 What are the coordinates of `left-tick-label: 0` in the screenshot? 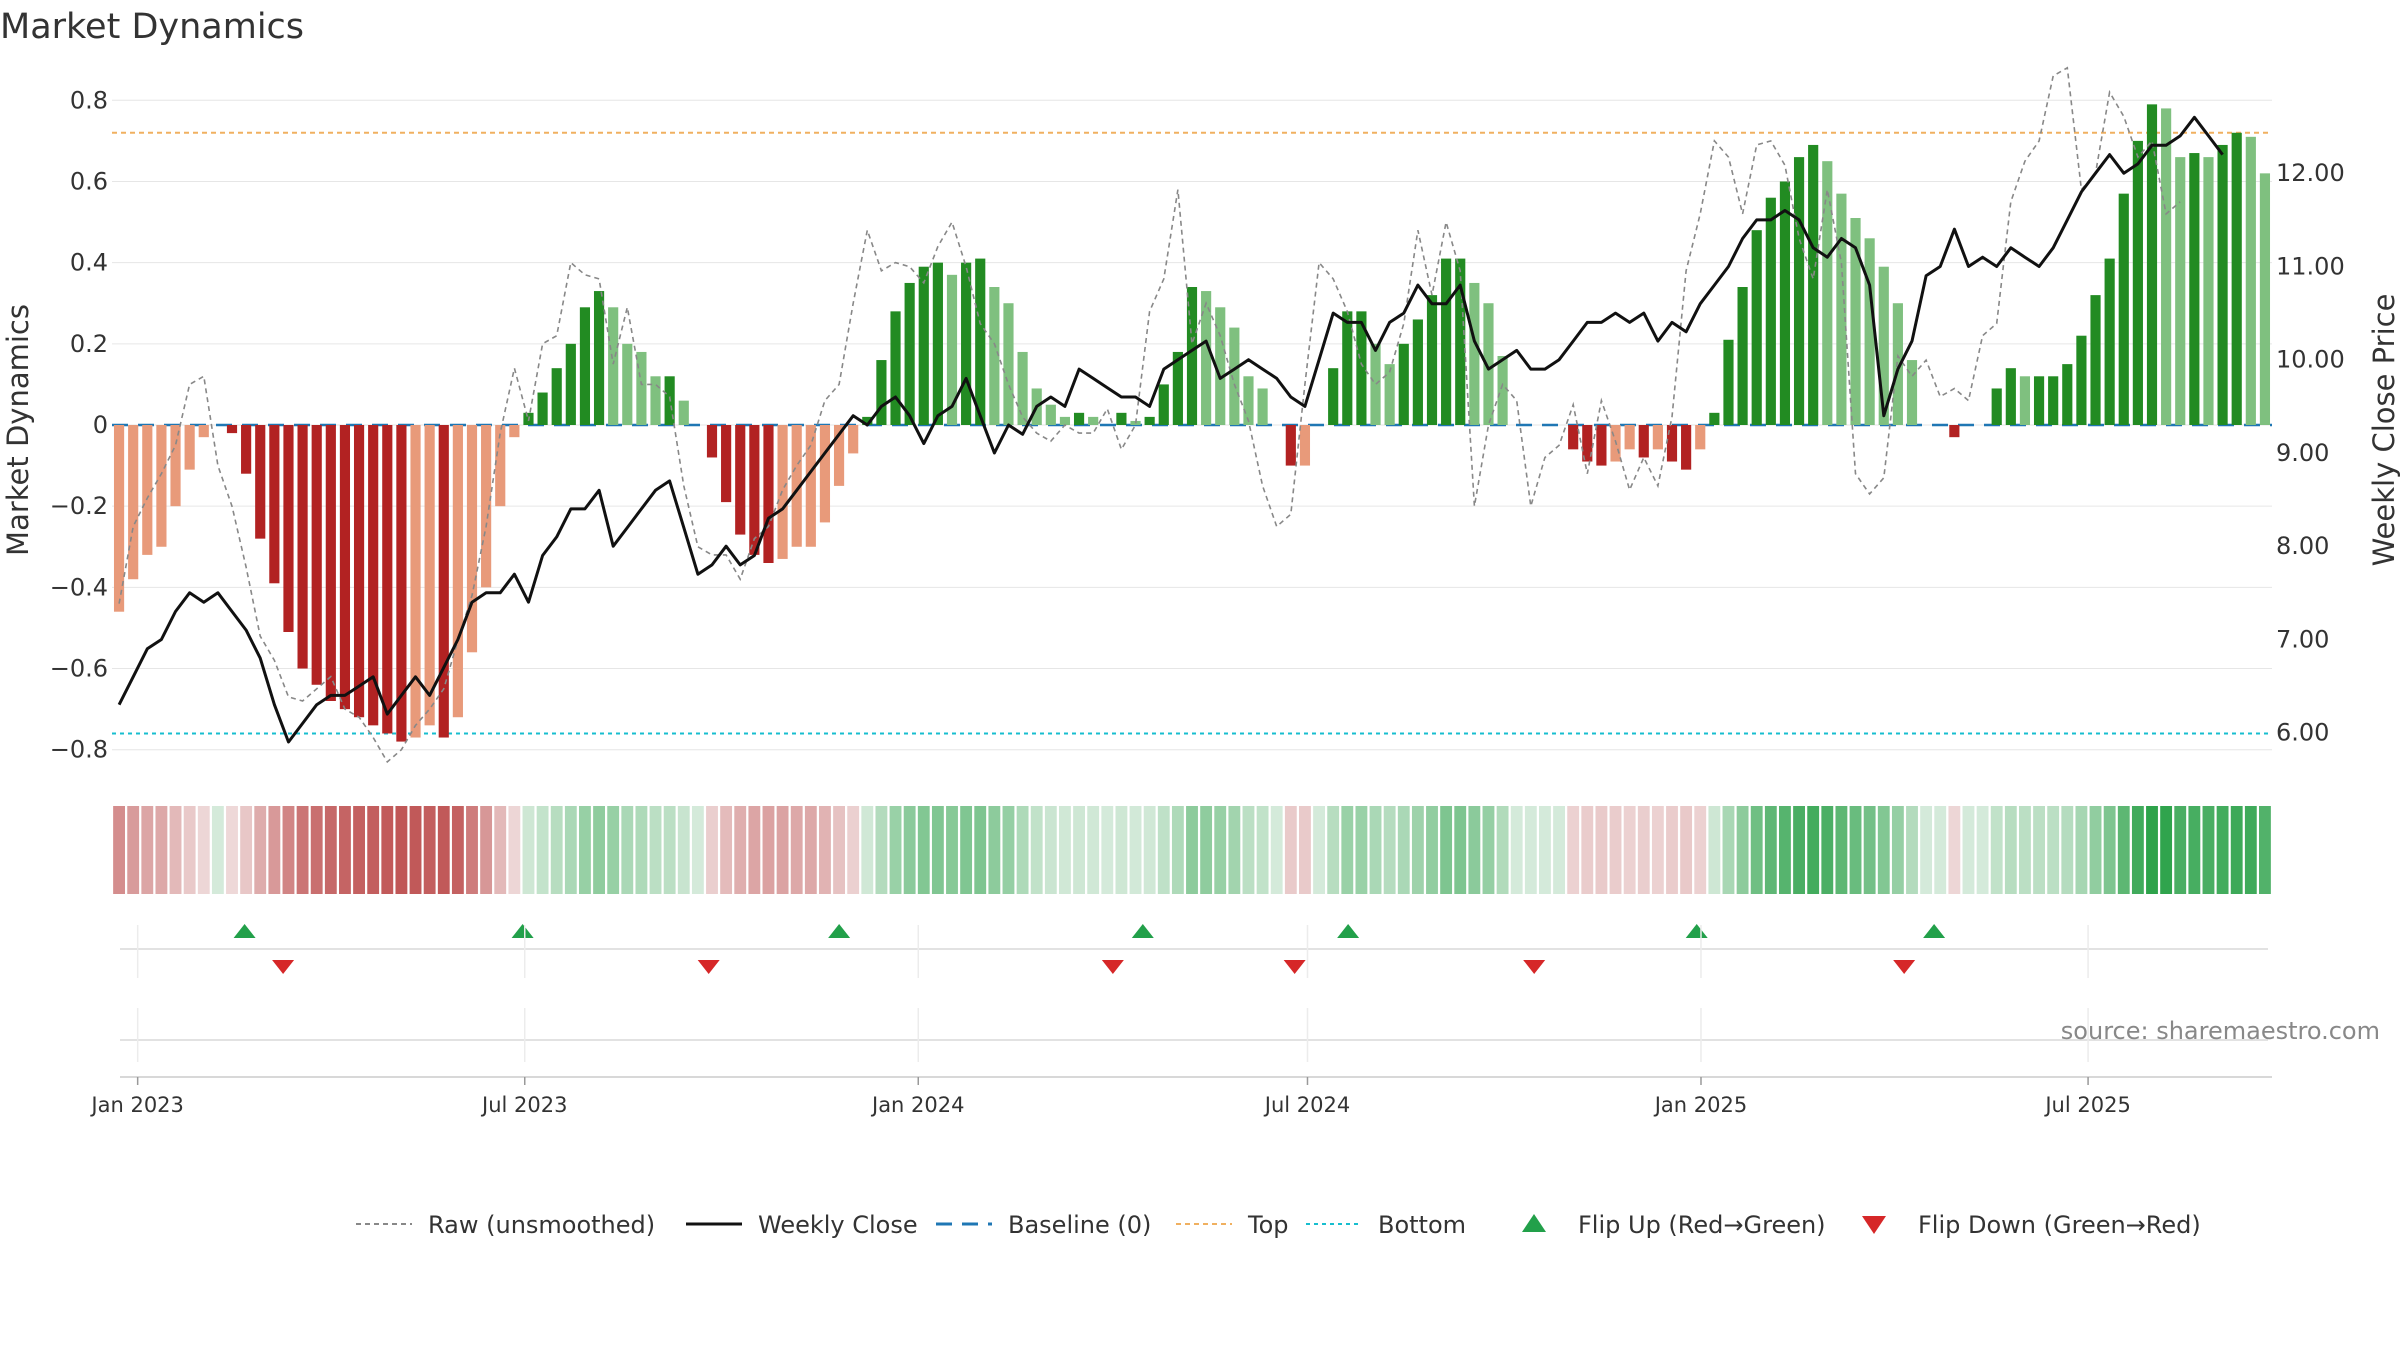 It's located at (100, 425).